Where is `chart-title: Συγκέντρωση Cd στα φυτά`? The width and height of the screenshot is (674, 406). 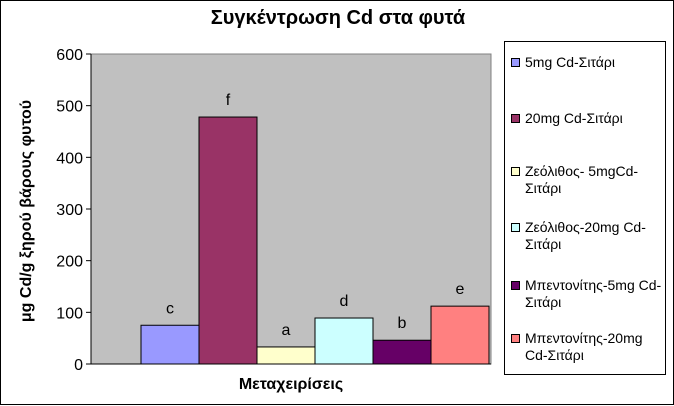 chart-title: Συγκέντρωση Cd στα φυτά is located at coordinates (338, 18).